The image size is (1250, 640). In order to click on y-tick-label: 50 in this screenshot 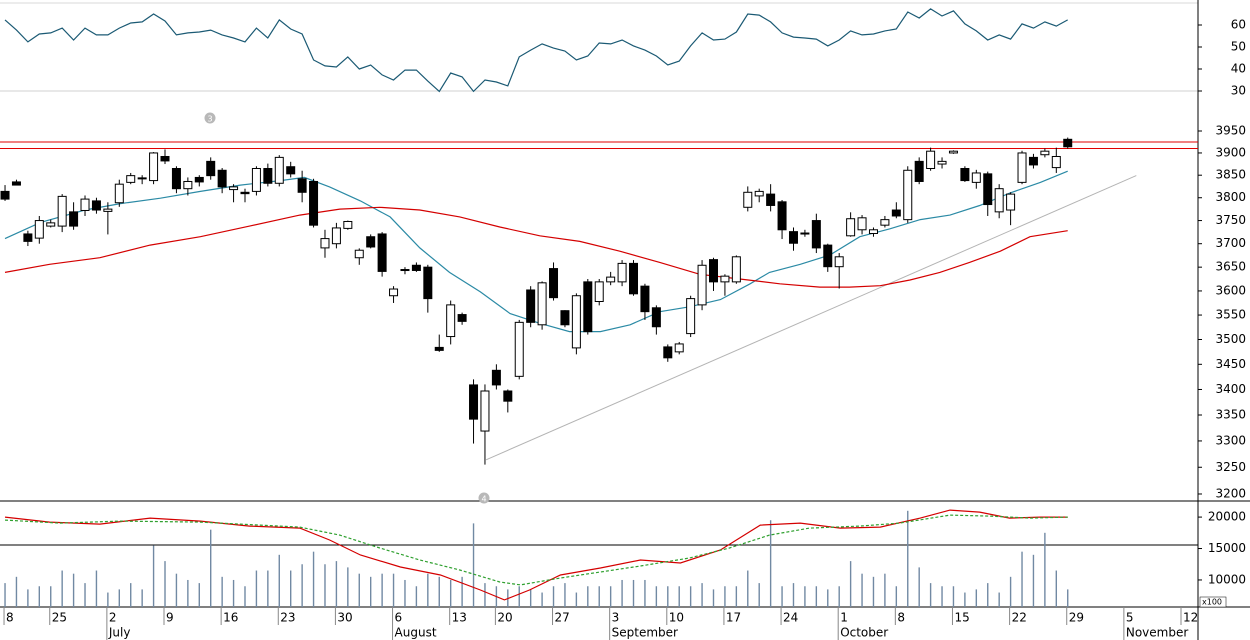, I will do `click(1238, 47)`.